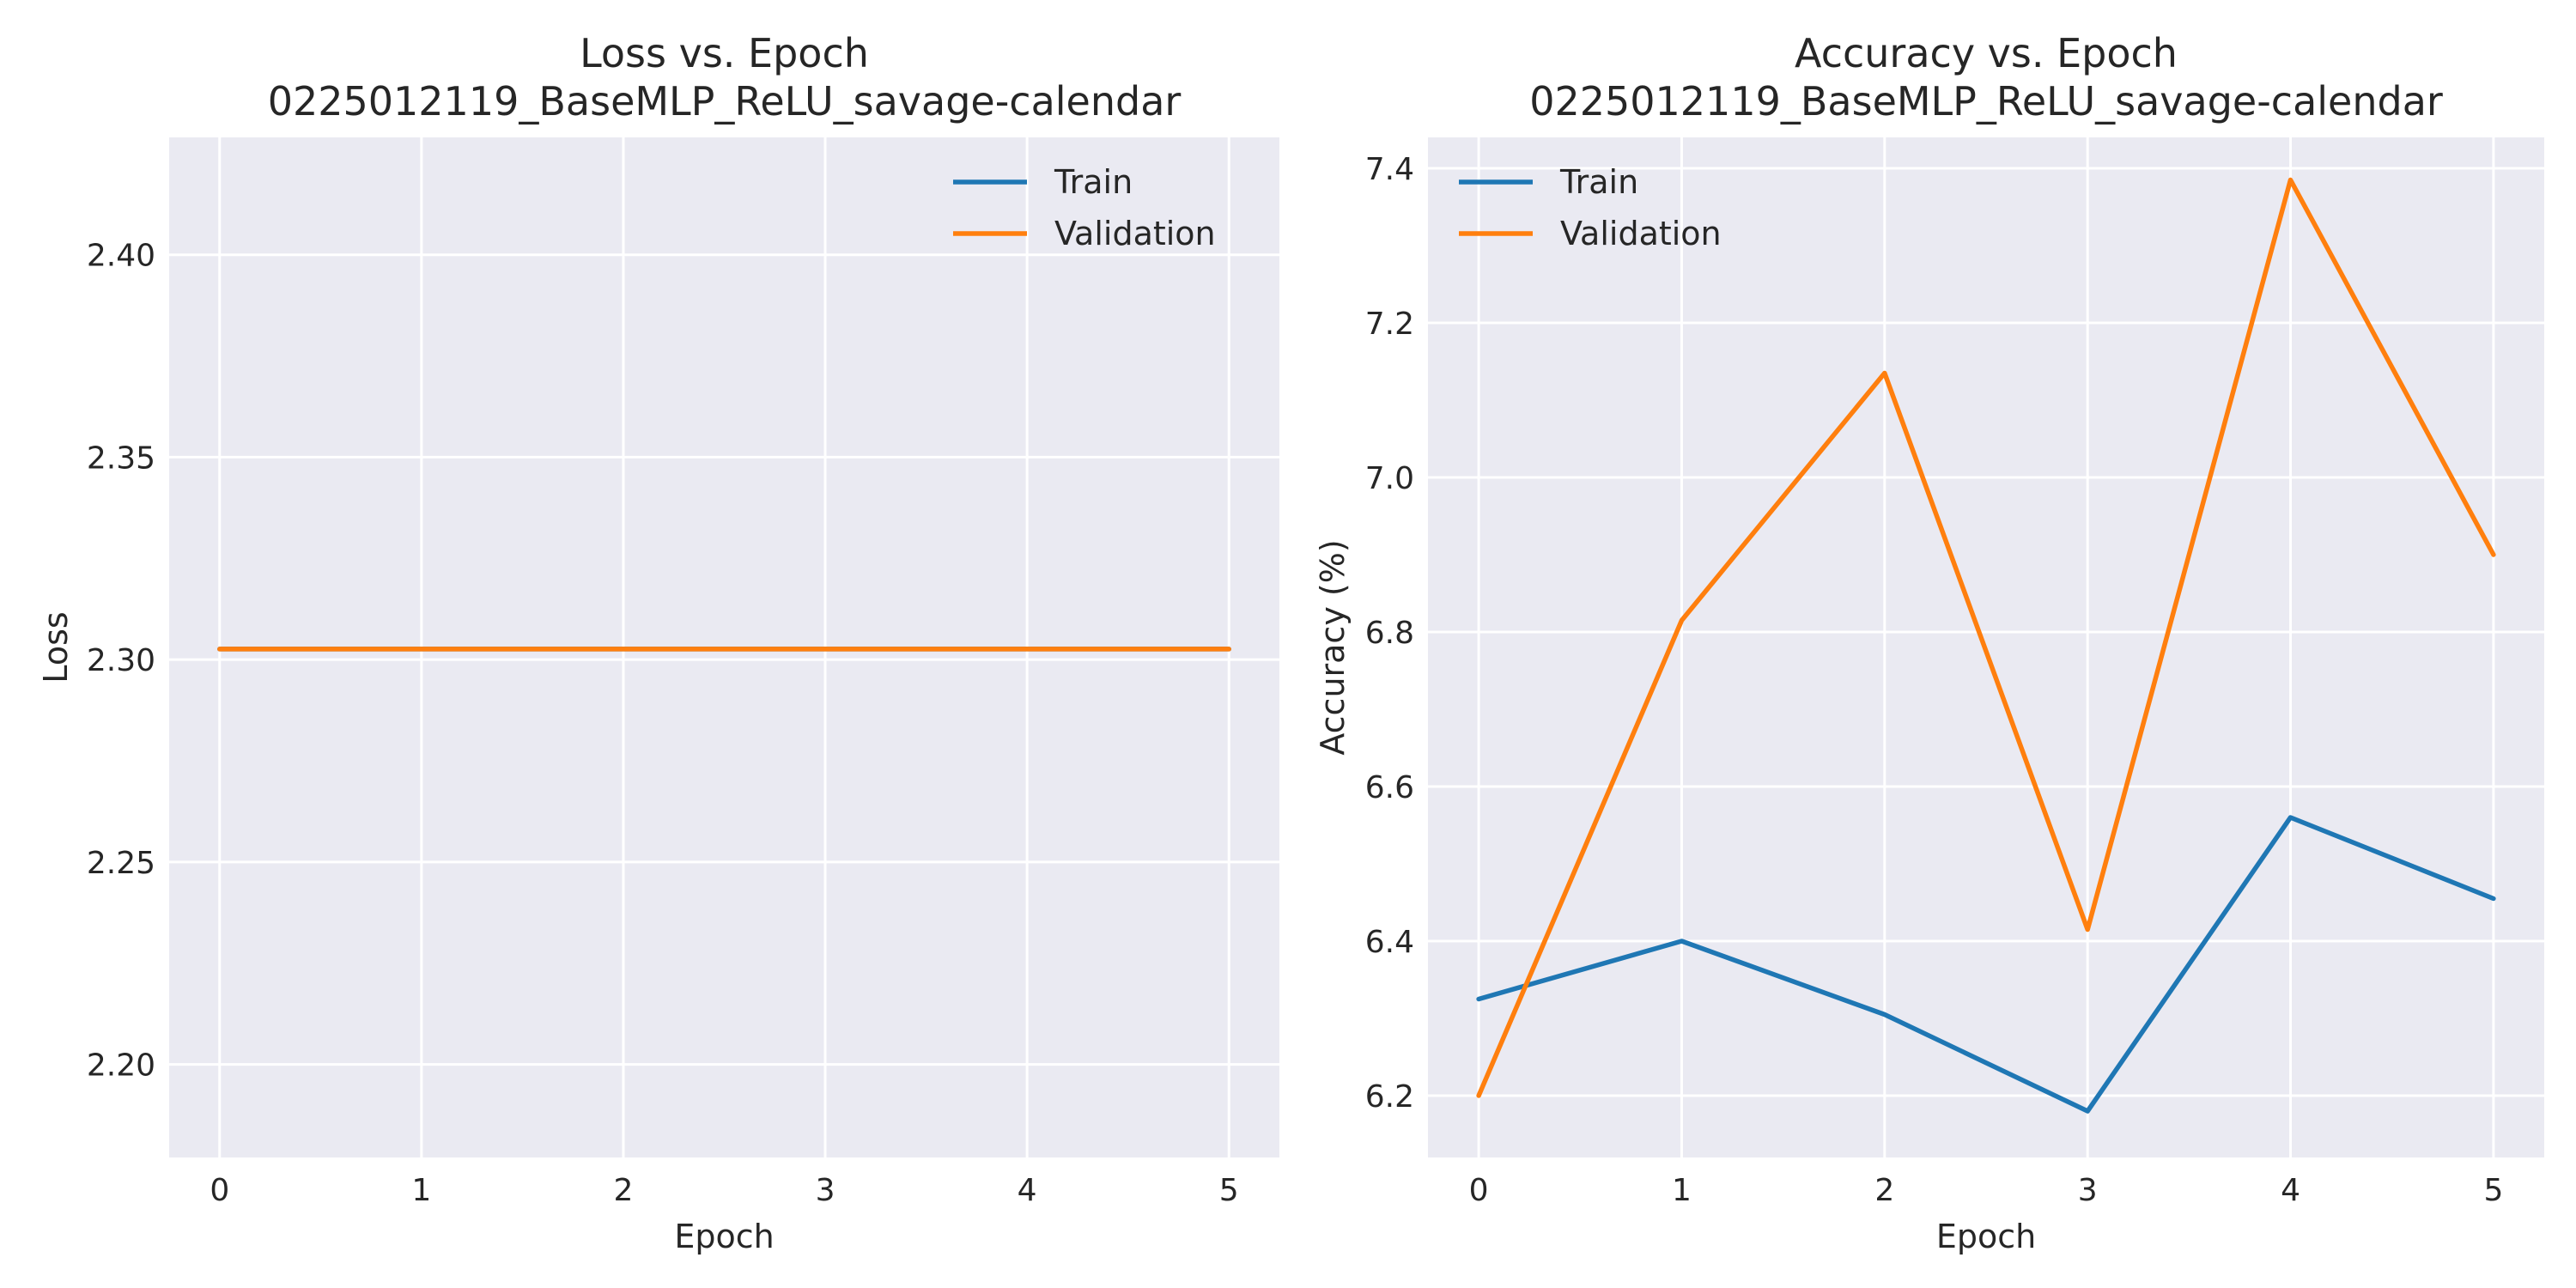 Image resolution: width=2576 pixels, height=1288 pixels. Describe the element at coordinates (1389, 943) in the screenshot. I see `chart-2-y-tick-label: 6.4` at that location.